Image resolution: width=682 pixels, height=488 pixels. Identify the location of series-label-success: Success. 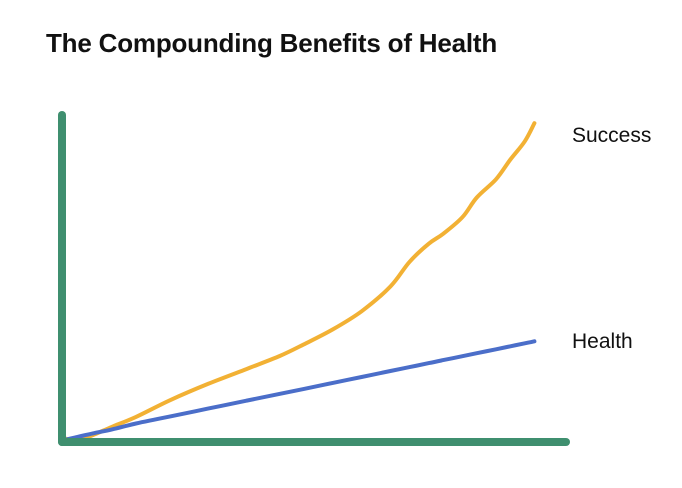
(611, 135).